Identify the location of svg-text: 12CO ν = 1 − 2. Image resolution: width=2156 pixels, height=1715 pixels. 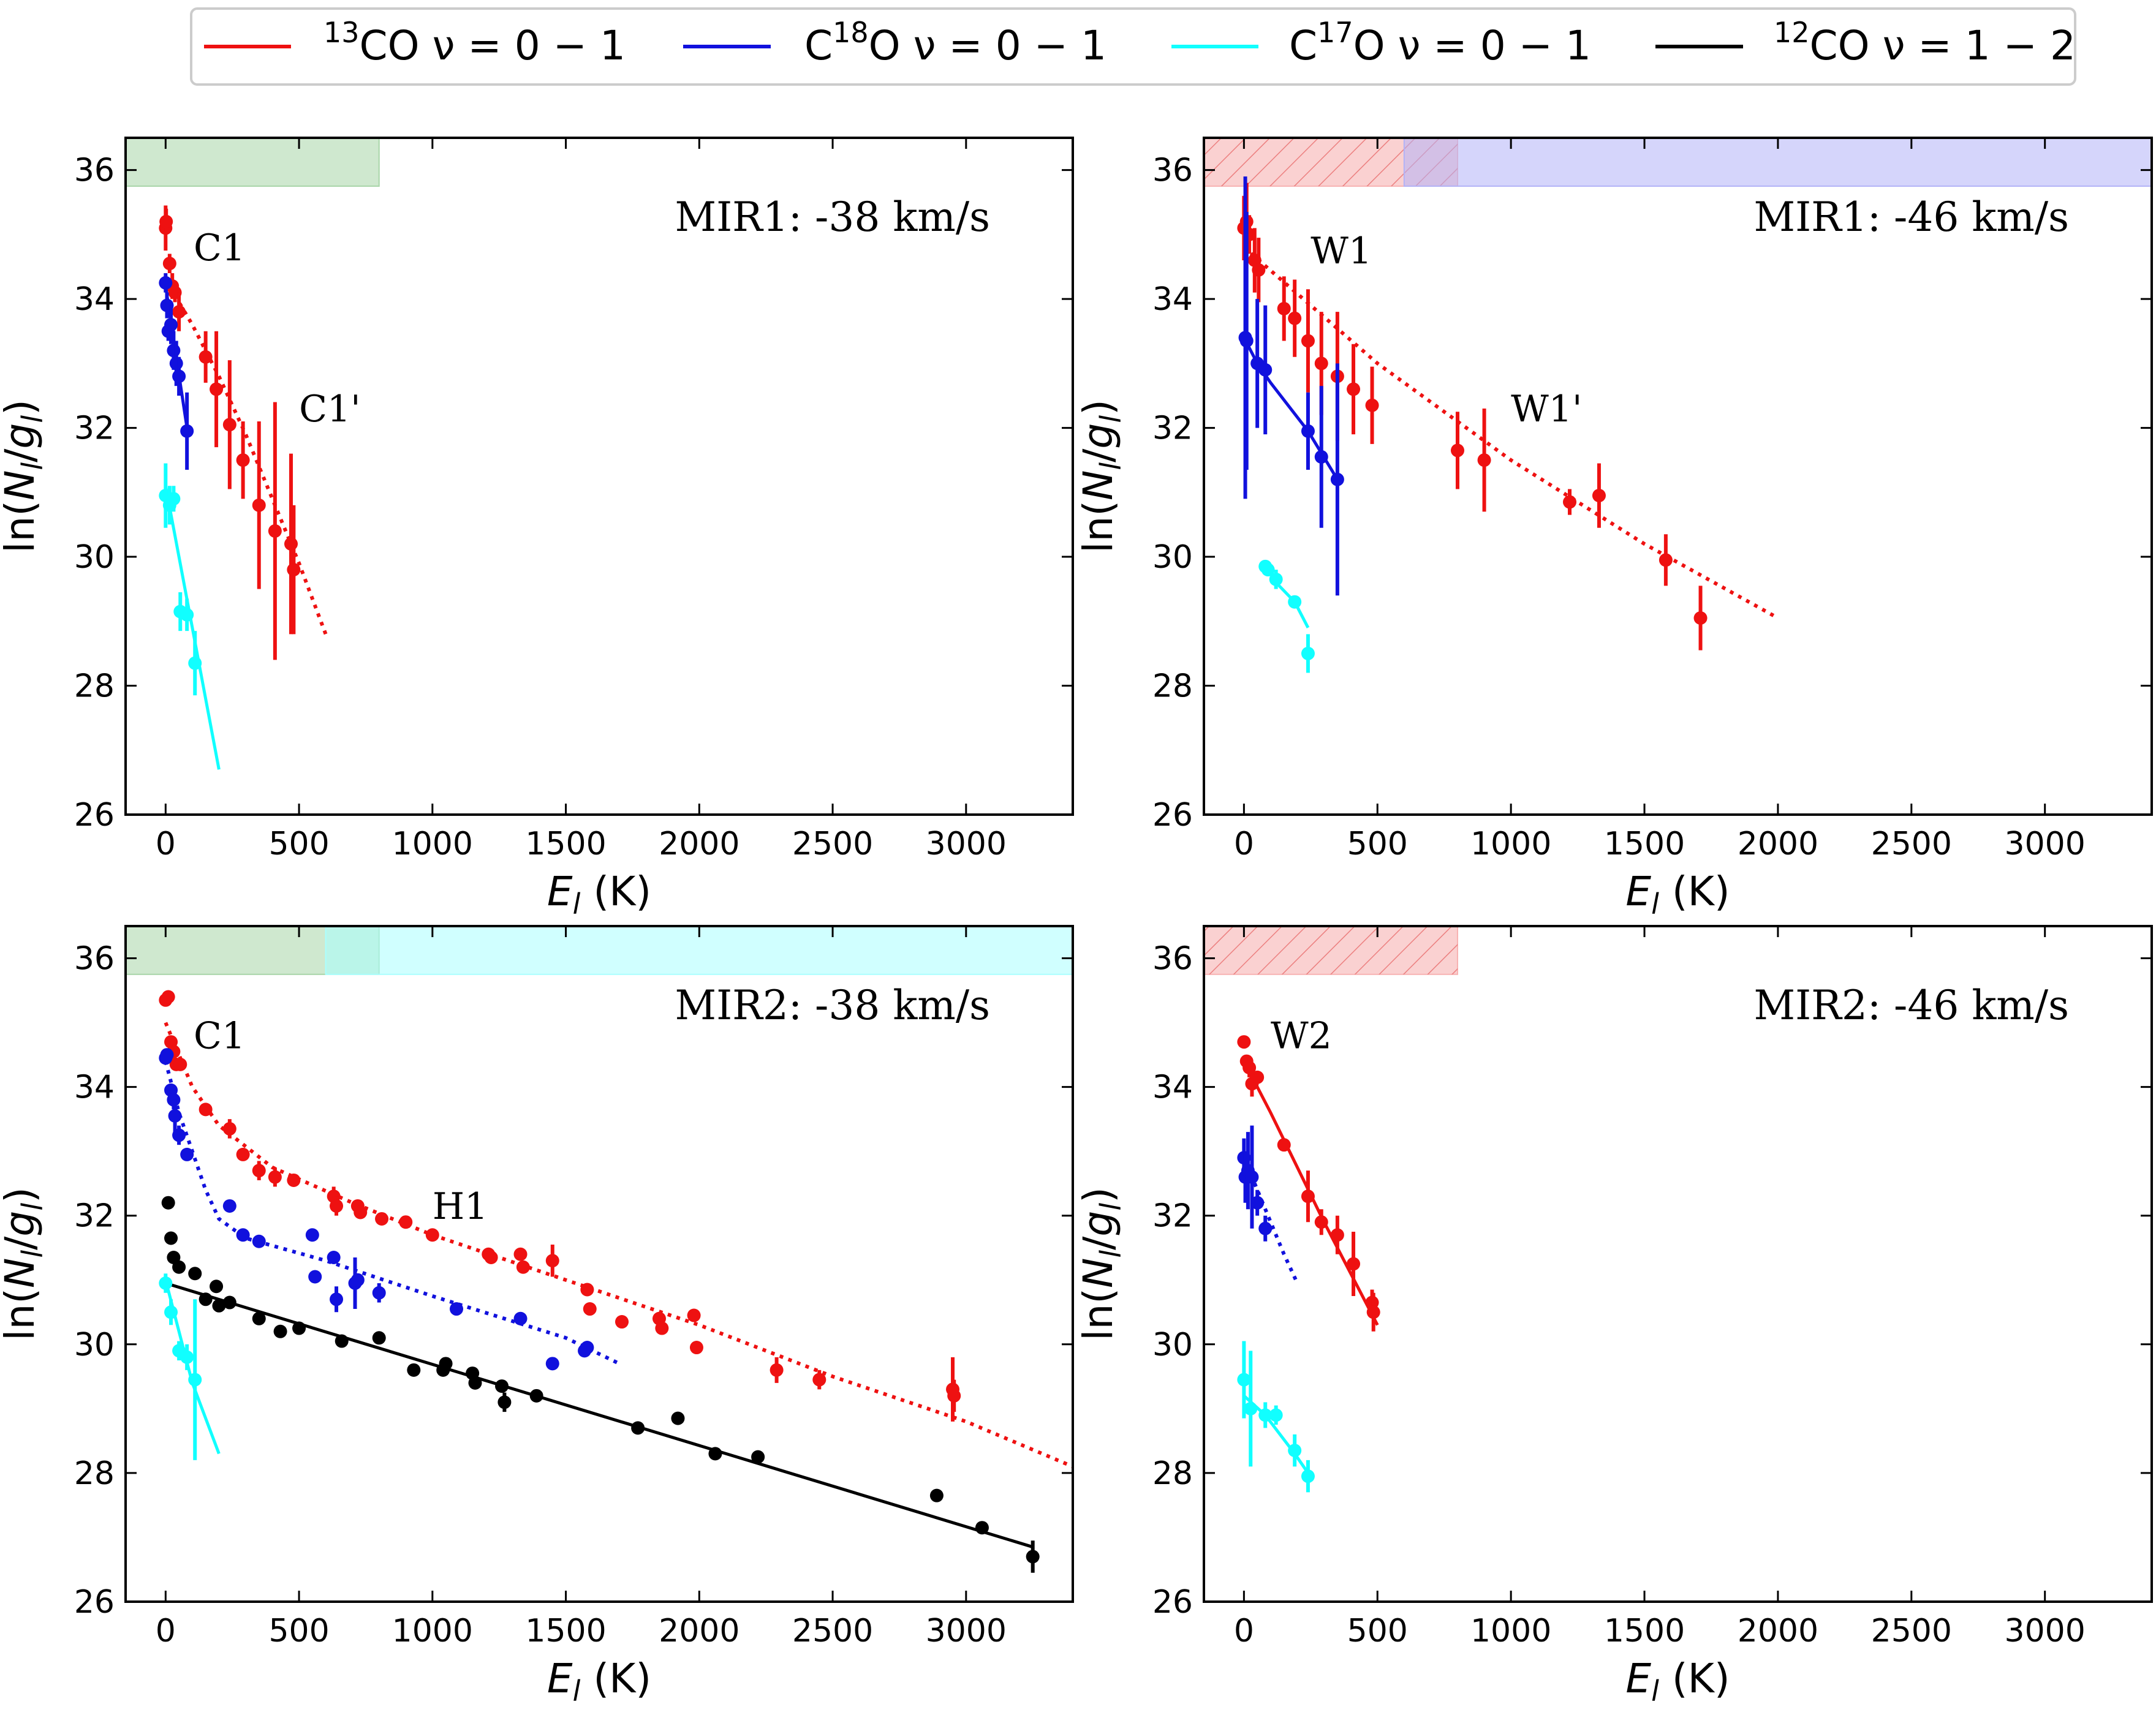
(1925, 42).